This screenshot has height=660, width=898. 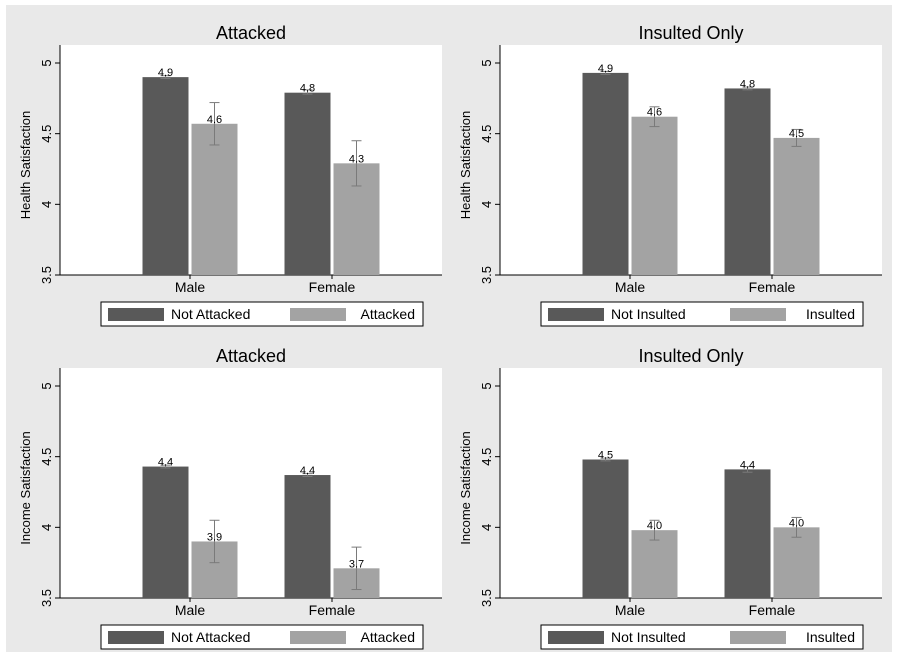 I want to click on value-label: 3.7, so click(x=356, y=564).